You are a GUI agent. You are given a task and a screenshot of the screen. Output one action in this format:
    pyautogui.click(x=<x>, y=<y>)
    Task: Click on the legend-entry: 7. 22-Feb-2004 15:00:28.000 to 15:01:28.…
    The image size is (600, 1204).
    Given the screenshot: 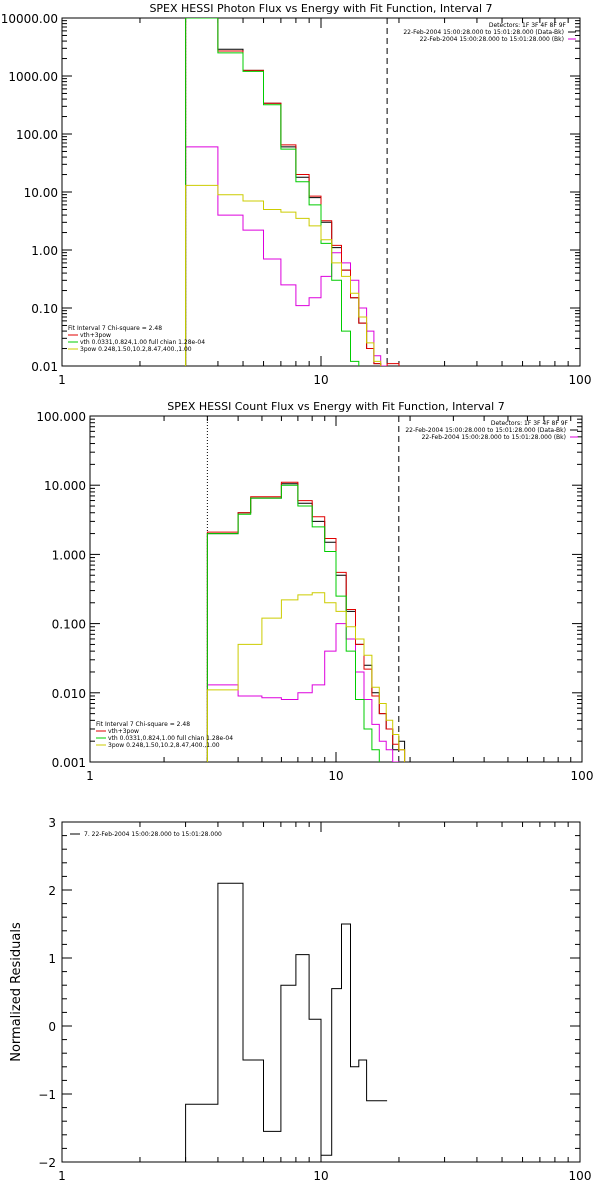 What is the action you would take?
    pyautogui.click(x=153, y=834)
    